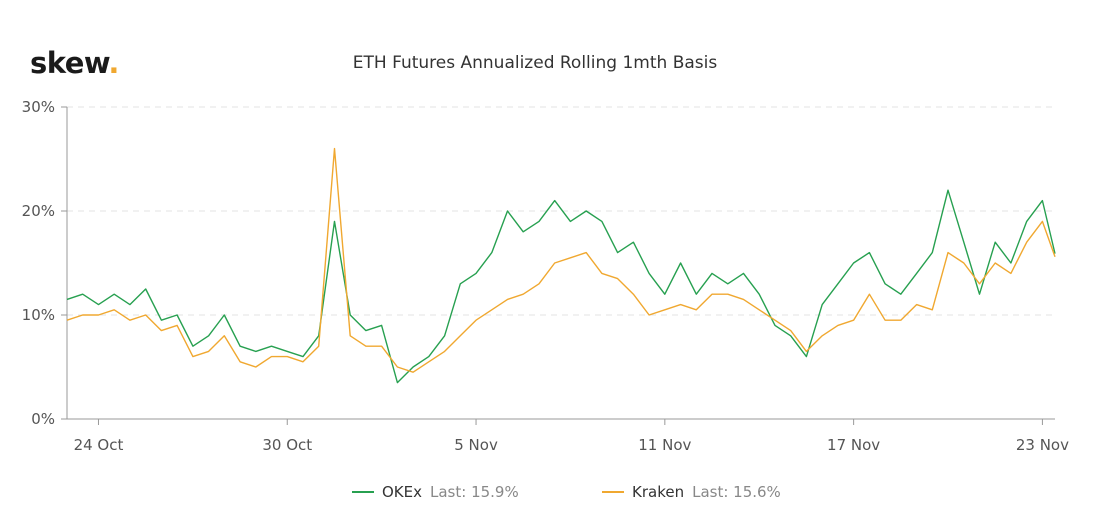 Image resolution: width=1103 pixels, height=523 pixels. What do you see at coordinates (613, 492) in the screenshot?
I see `legend-swatch-kraken` at bounding box center [613, 492].